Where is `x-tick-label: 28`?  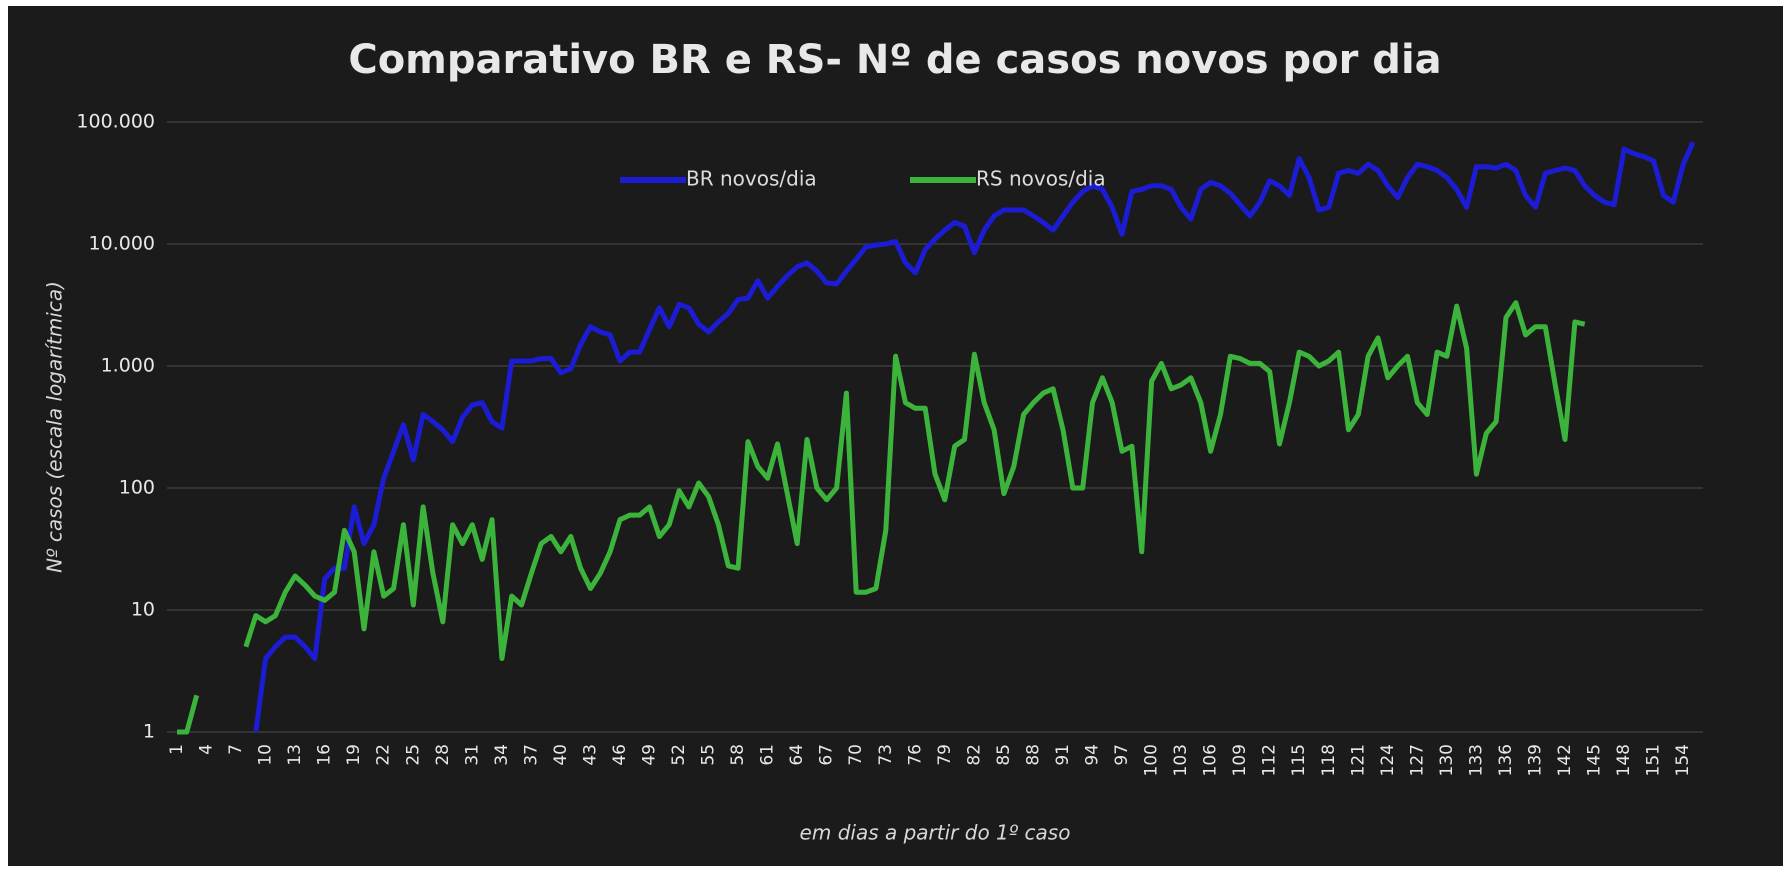
x-tick-label: 28 is located at coordinates (443, 755).